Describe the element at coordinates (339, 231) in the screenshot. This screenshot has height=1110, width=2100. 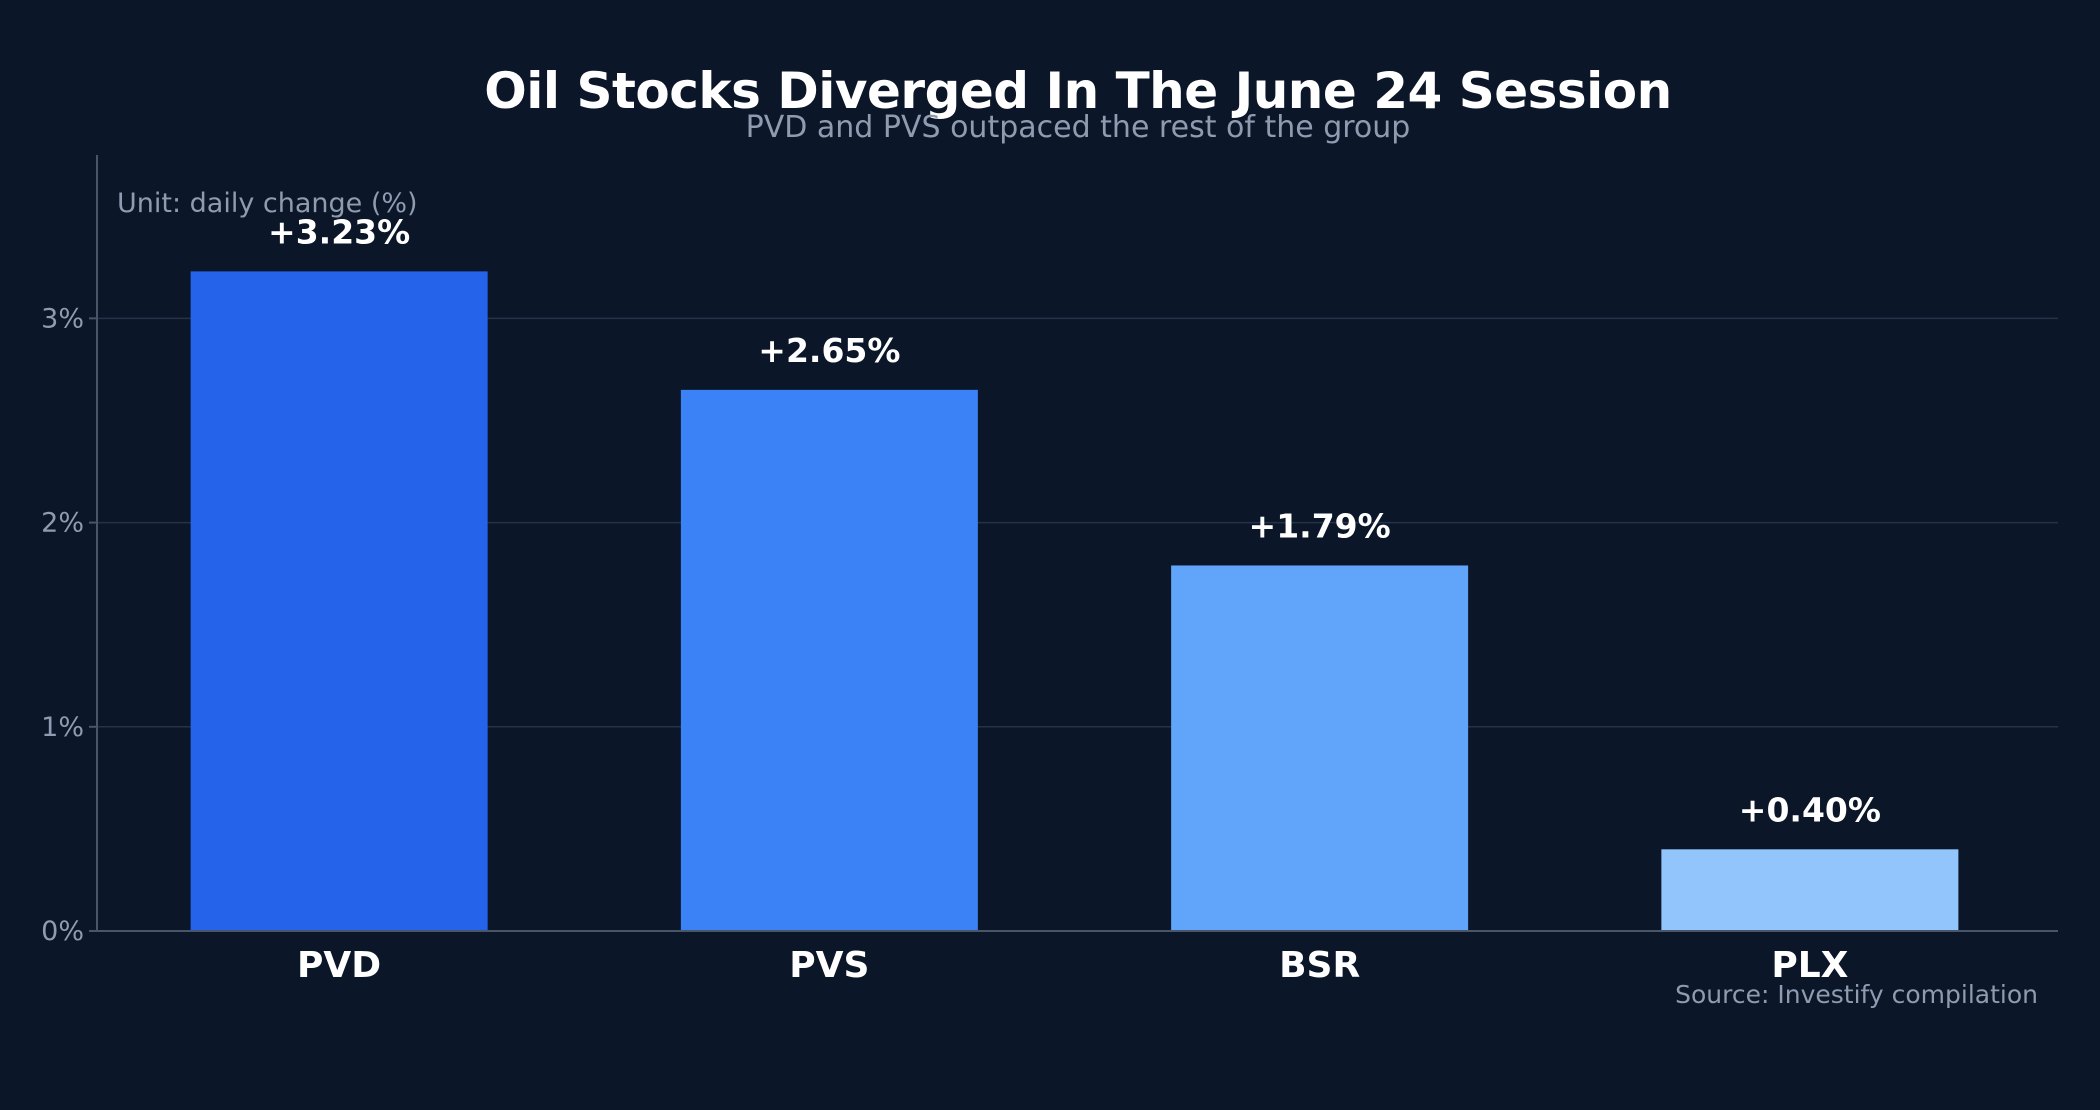
I see `data-label: +3.23%` at that location.